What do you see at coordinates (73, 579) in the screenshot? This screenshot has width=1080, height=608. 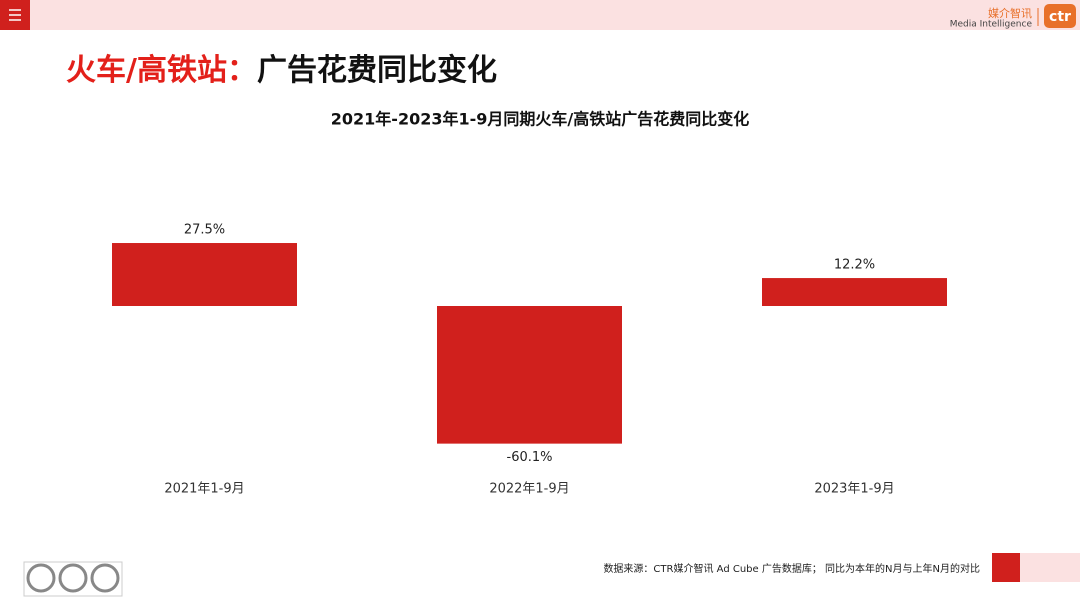 I see `certification-logos` at bounding box center [73, 579].